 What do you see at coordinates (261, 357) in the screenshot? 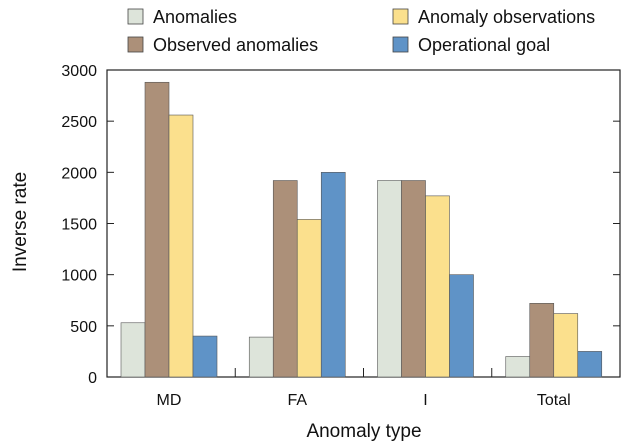
I see `bar-anomalies-fa` at bounding box center [261, 357].